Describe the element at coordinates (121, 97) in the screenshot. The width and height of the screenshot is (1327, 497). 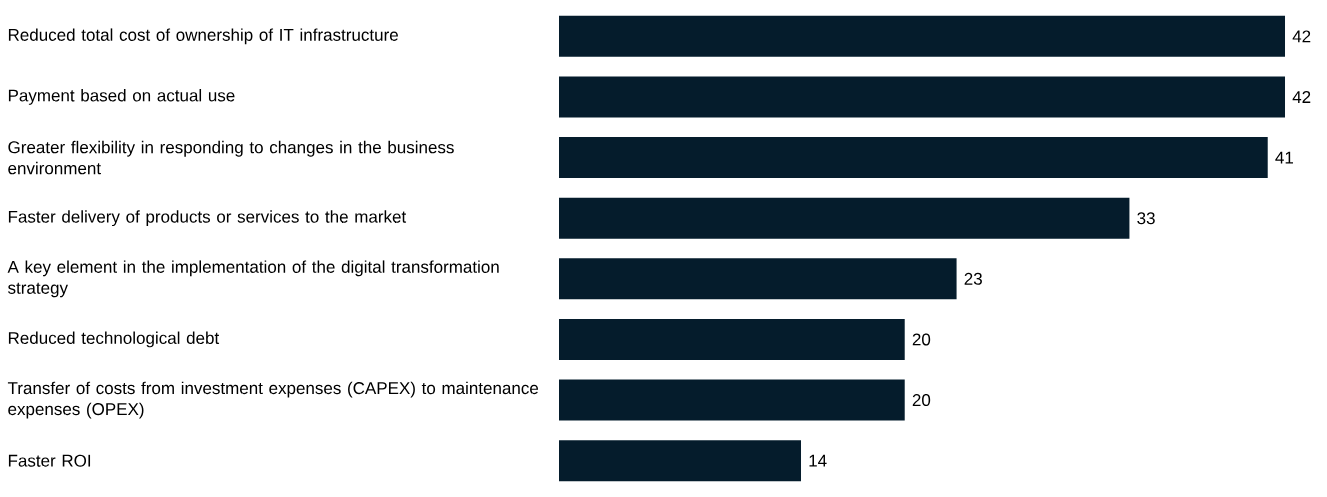
I see `y-tick-label: Payment based on actual use` at that location.